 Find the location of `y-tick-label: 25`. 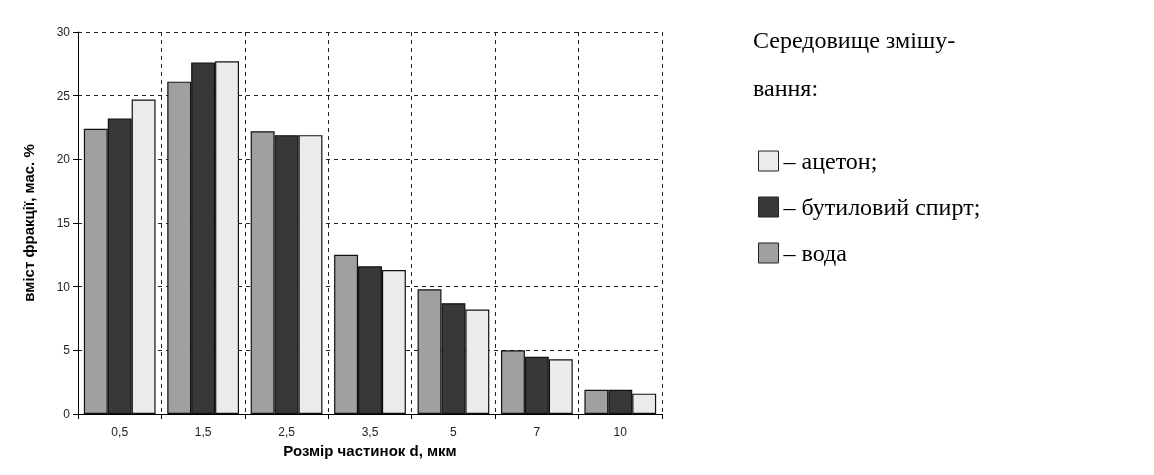

y-tick-label: 25 is located at coordinates (63, 95).